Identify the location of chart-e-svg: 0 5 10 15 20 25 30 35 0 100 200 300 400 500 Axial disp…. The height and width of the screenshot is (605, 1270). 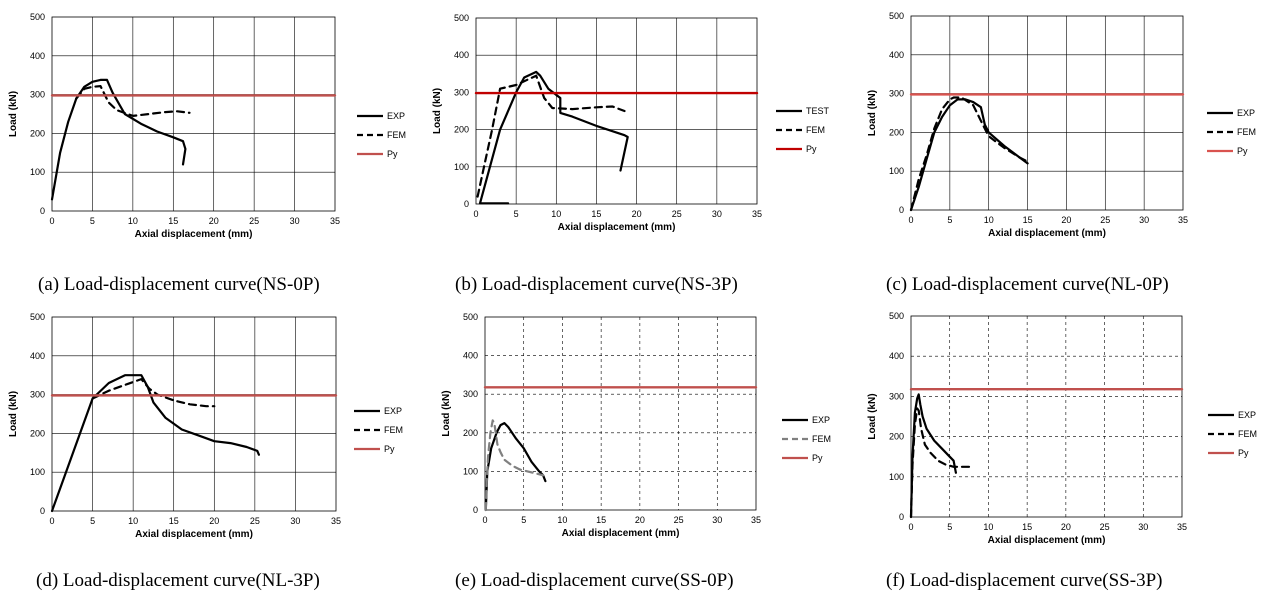
(636, 425).